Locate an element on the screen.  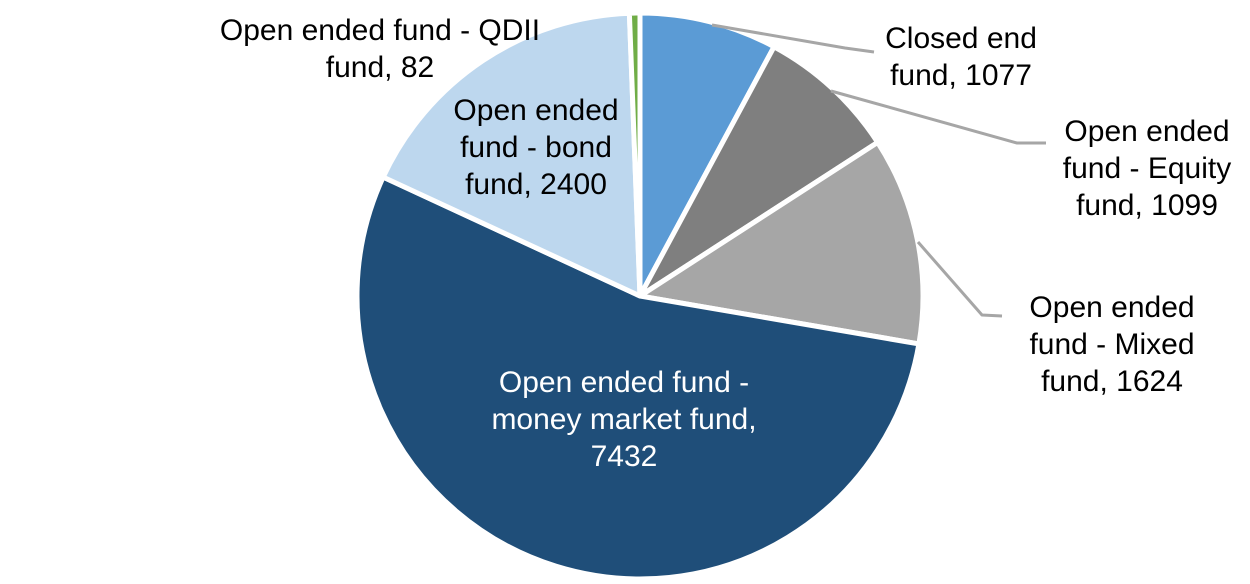
data-label-equity-fund: Open ended fund - Equity fund, 1099 is located at coordinates (1123, 168).